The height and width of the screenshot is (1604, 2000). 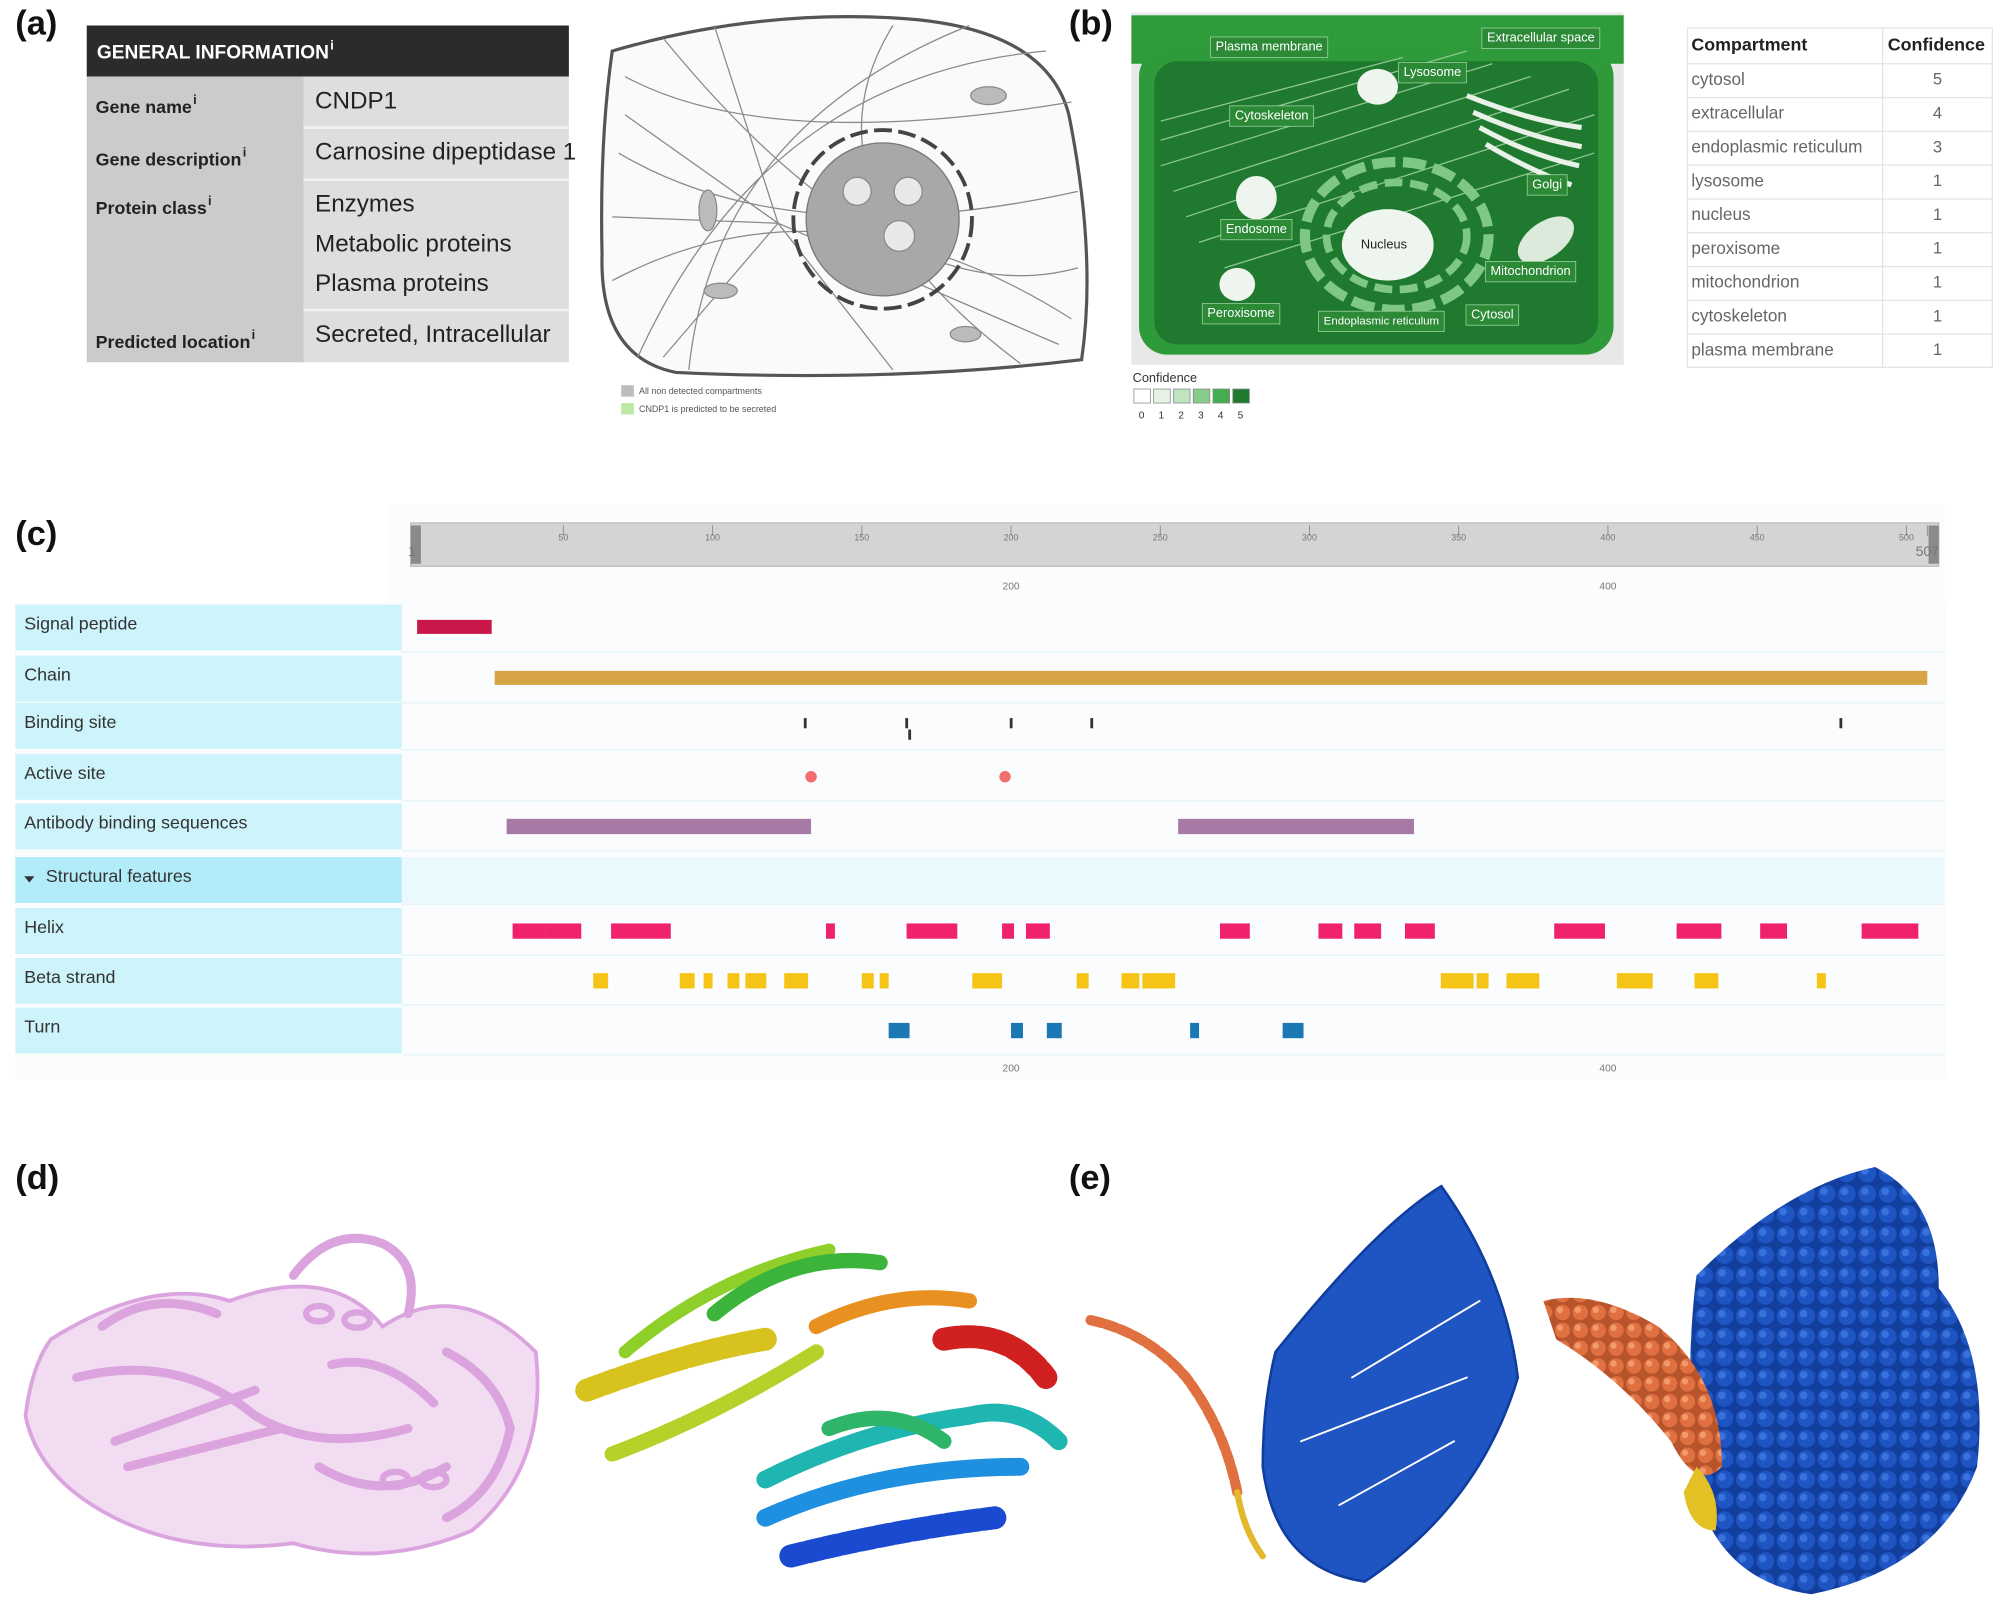 What do you see at coordinates (1761, 1381) in the screenshot?
I see `structure-spacefill` at bounding box center [1761, 1381].